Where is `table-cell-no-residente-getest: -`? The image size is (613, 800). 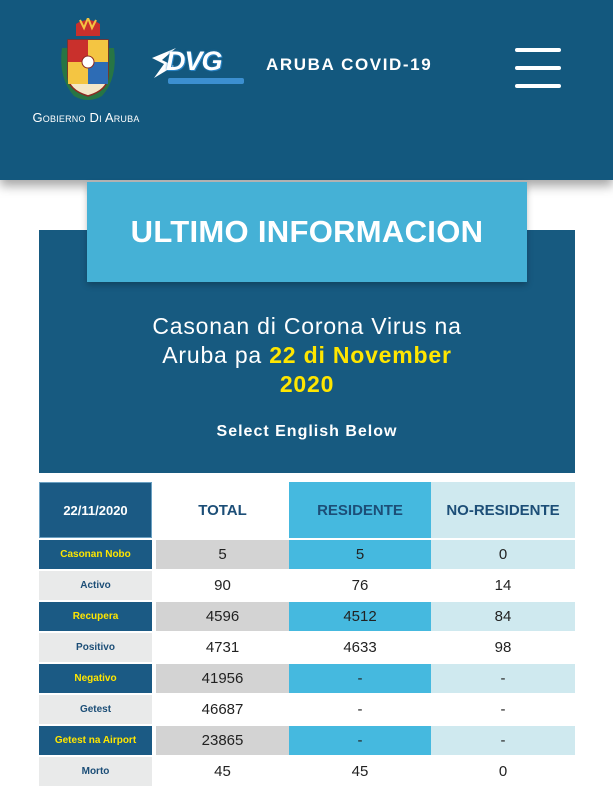 table-cell-no-residente-getest: - is located at coordinates (503, 709).